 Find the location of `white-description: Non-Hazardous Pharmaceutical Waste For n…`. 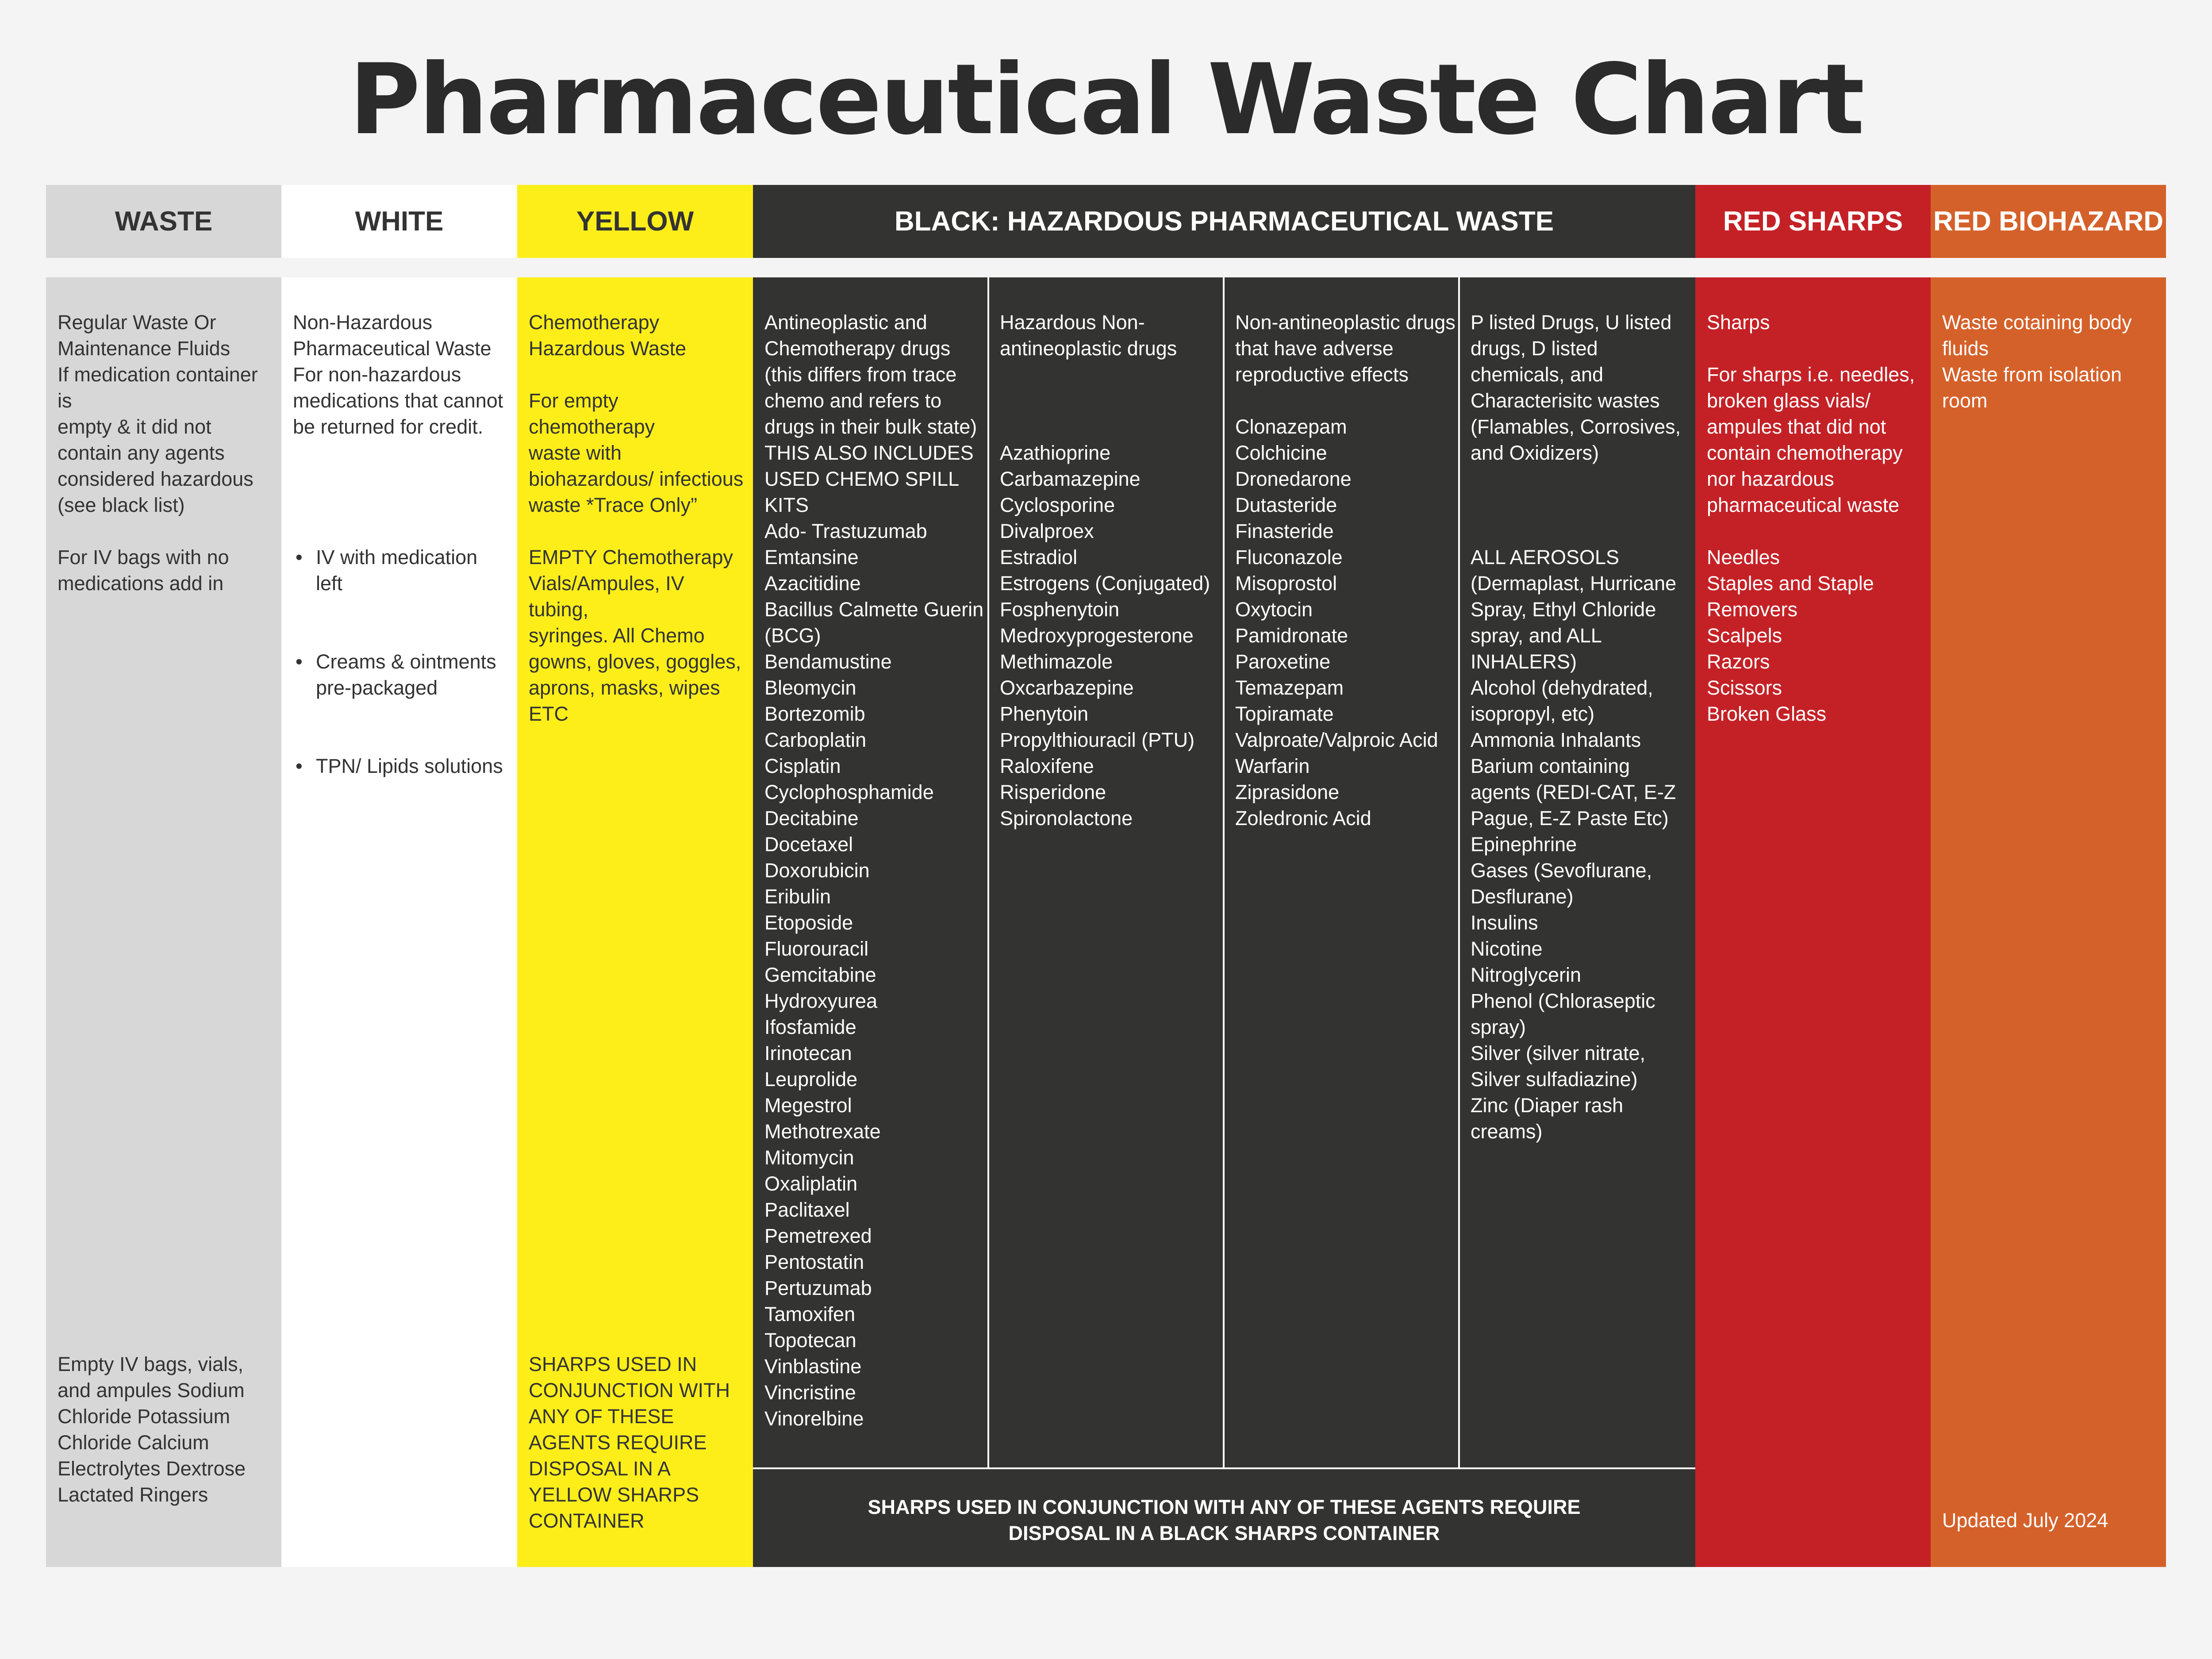

white-description: Non-Hazardous Pharmaceutical Waste For n… is located at coordinates (398, 375).